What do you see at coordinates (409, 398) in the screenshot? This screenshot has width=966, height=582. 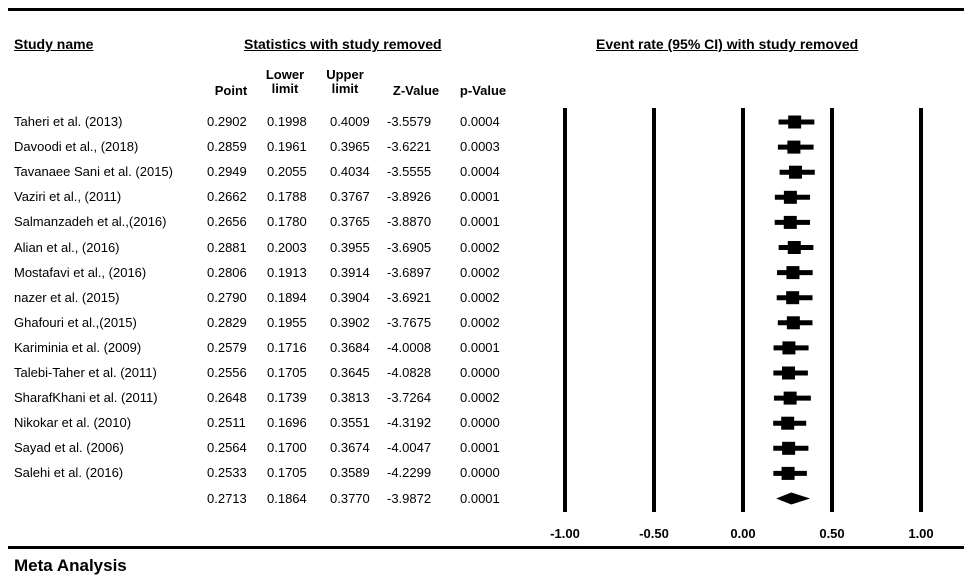 I see `cell-z: -3.7264` at bounding box center [409, 398].